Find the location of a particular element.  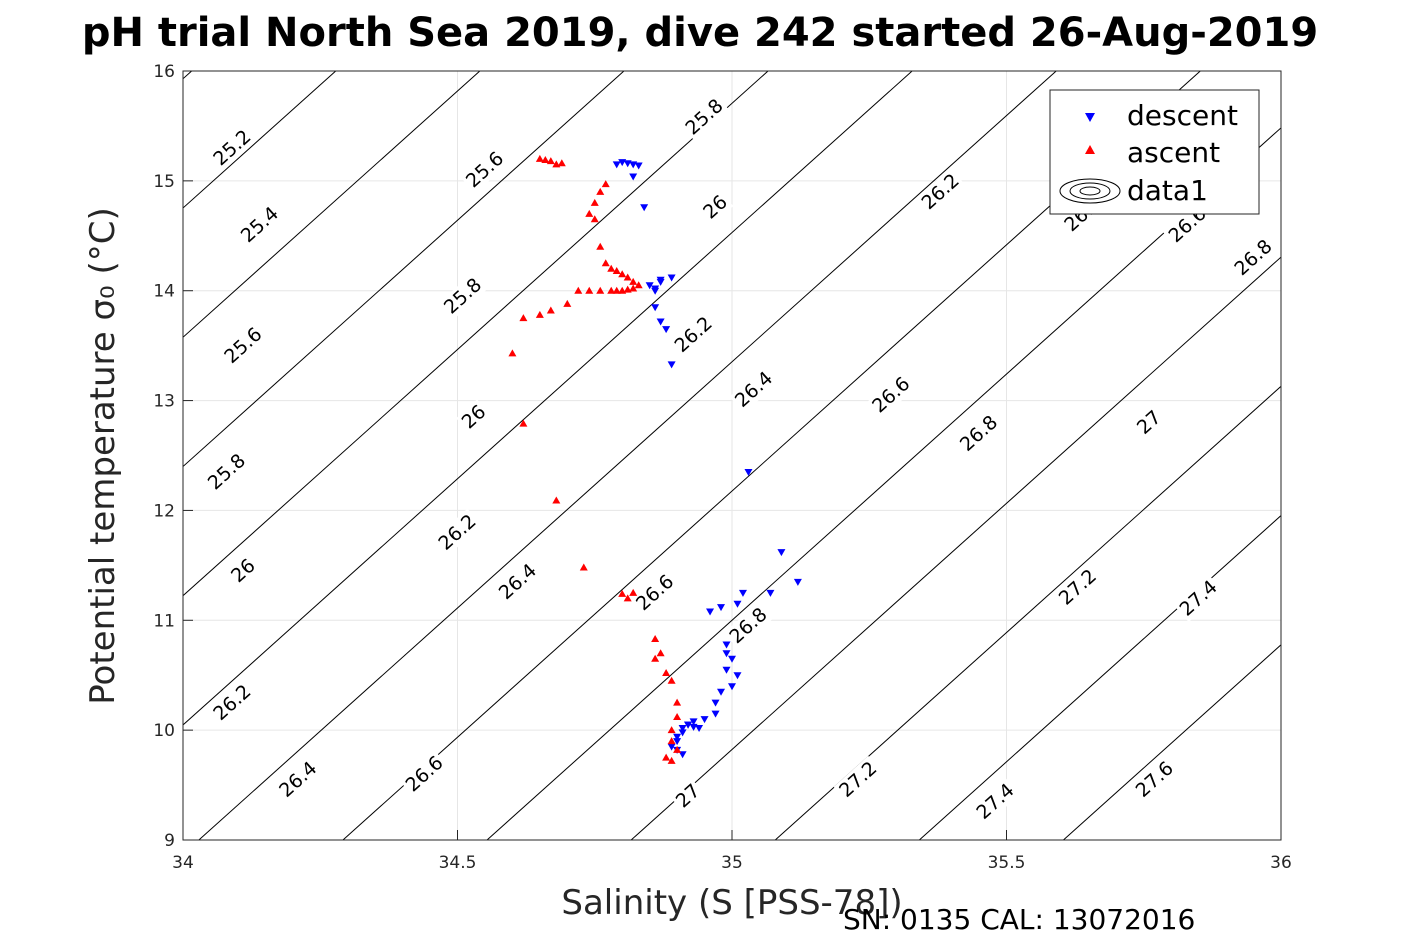

x-tick-label: 35 is located at coordinates (732, 863).